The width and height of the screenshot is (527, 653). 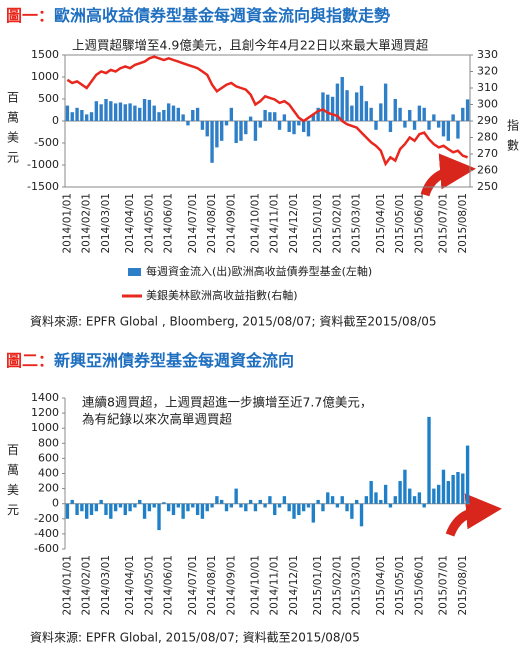 I want to click on legend-swatch, so click(x=134, y=272).